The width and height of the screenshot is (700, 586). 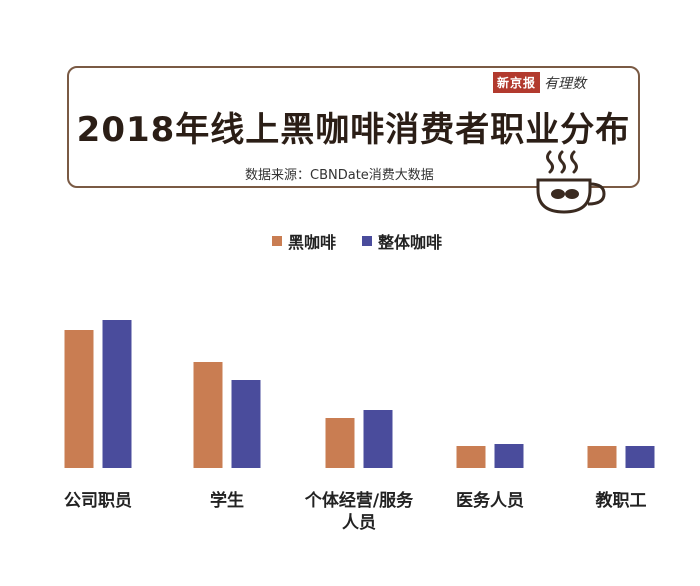 I want to click on coffee-cup-icon, so click(x=571, y=182).